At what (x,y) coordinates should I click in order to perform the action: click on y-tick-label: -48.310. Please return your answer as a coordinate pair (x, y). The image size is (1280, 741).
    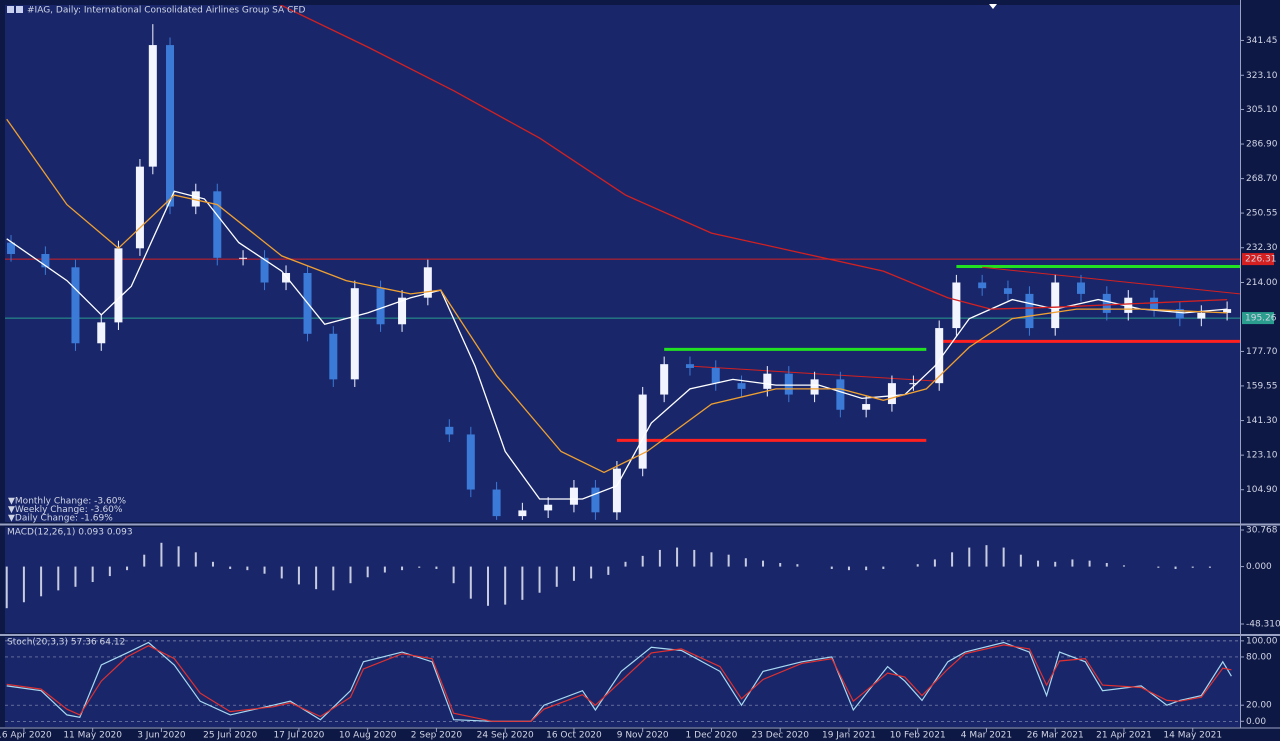
    Looking at the image, I should click on (1263, 625).